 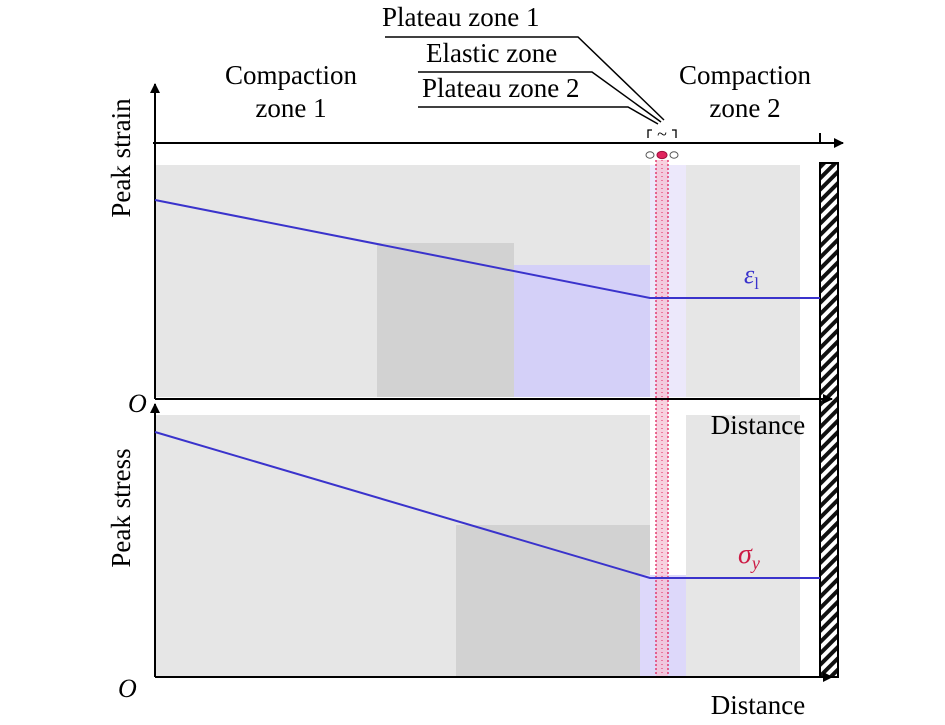 I want to click on peak-stress-curve, so click(x=487, y=505).